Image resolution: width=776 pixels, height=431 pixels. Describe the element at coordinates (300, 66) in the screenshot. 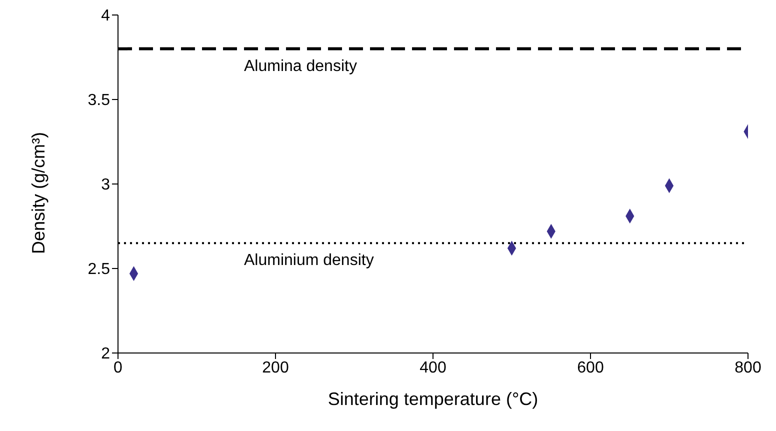

I see `ref-line-label: Alumina density` at that location.